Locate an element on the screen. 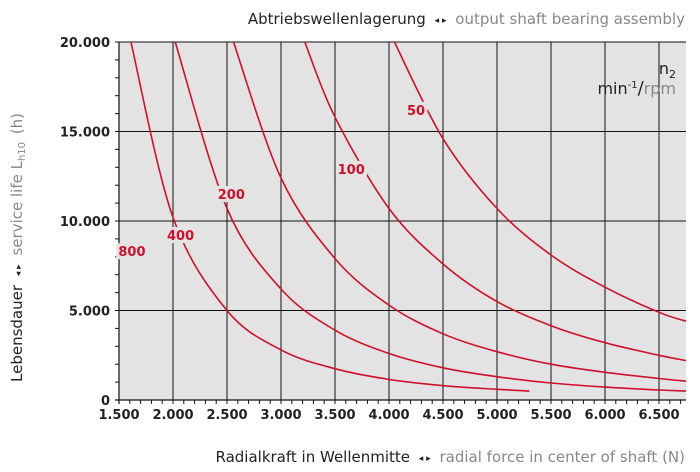 The image size is (700, 472). x-tick-label: 2.000 is located at coordinates (172, 415).